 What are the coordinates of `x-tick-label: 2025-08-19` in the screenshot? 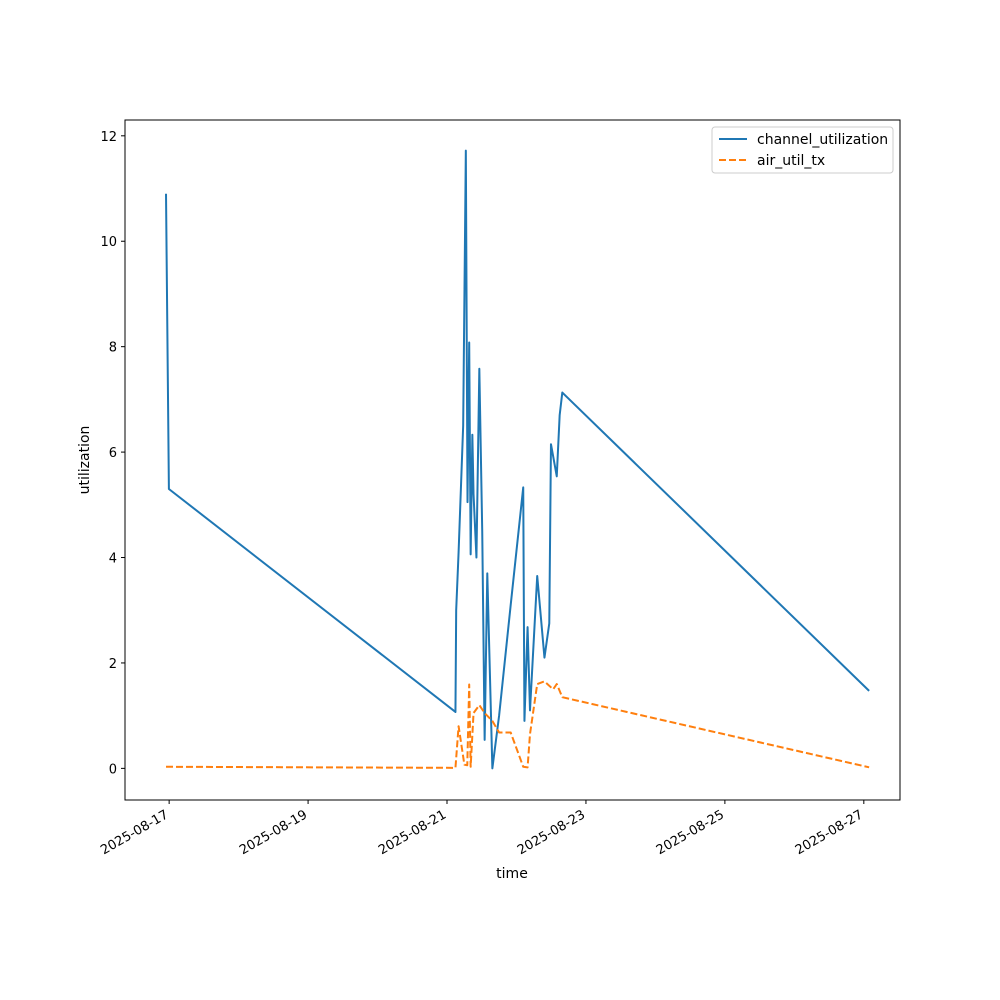 It's located at (273, 832).